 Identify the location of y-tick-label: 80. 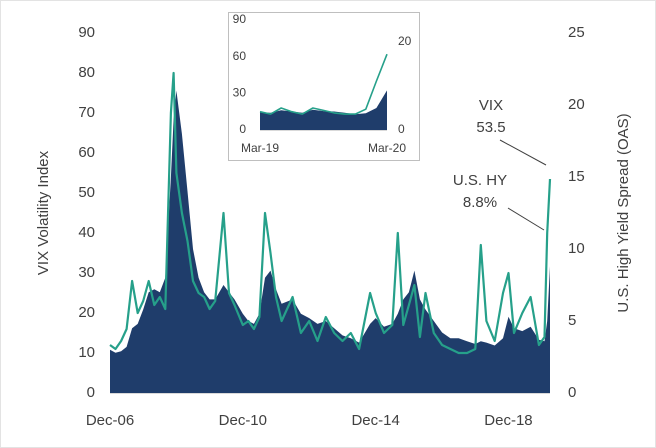
(86, 72).